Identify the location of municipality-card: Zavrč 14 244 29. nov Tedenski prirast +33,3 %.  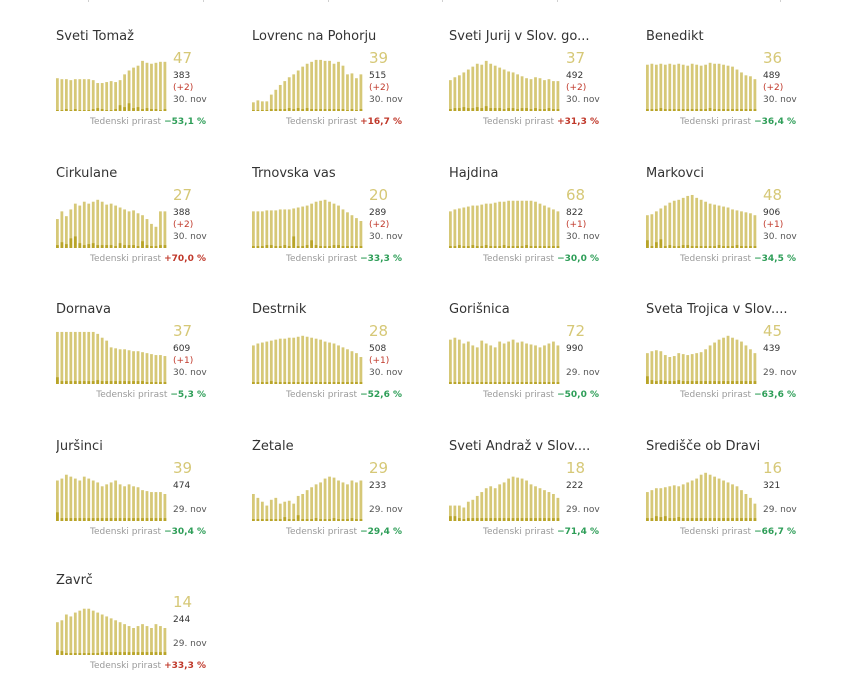
(136, 635).